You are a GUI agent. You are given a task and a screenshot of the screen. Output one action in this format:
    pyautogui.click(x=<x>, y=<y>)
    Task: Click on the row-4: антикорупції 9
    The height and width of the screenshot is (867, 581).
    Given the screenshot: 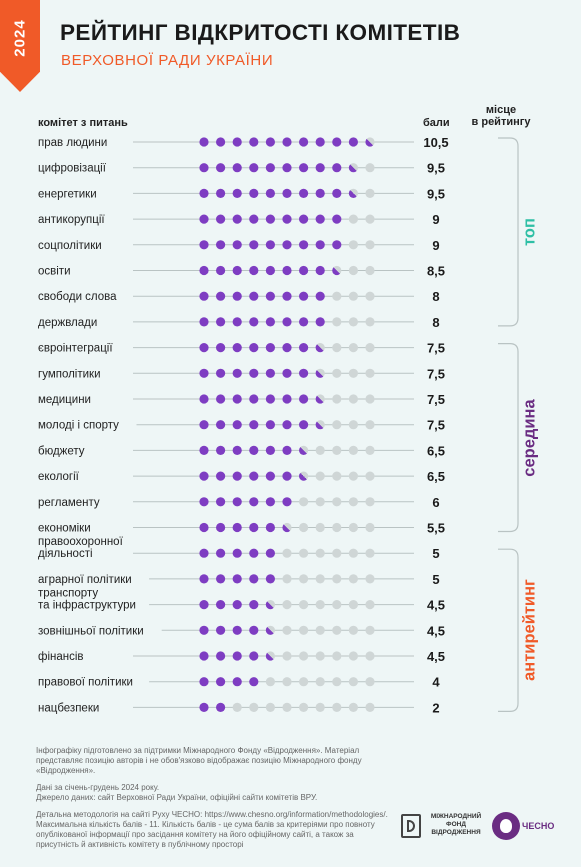 What is the action you would take?
    pyautogui.click(x=244, y=219)
    